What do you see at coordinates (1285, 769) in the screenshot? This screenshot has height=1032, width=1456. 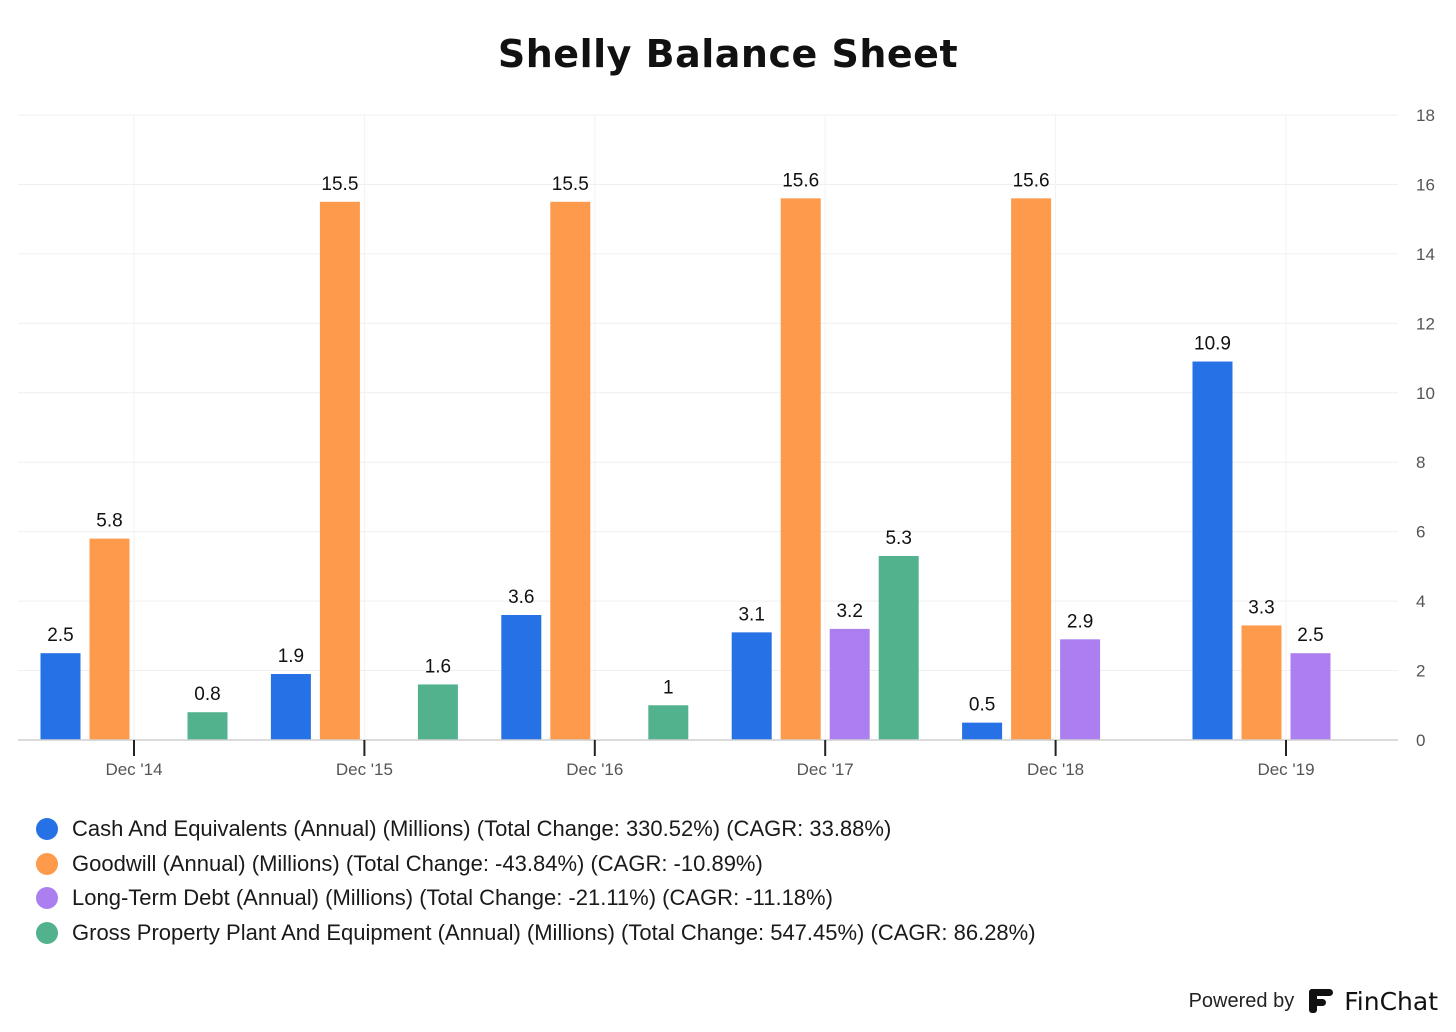 I see `x-tick-label: Dec '19` at bounding box center [1285, 769].